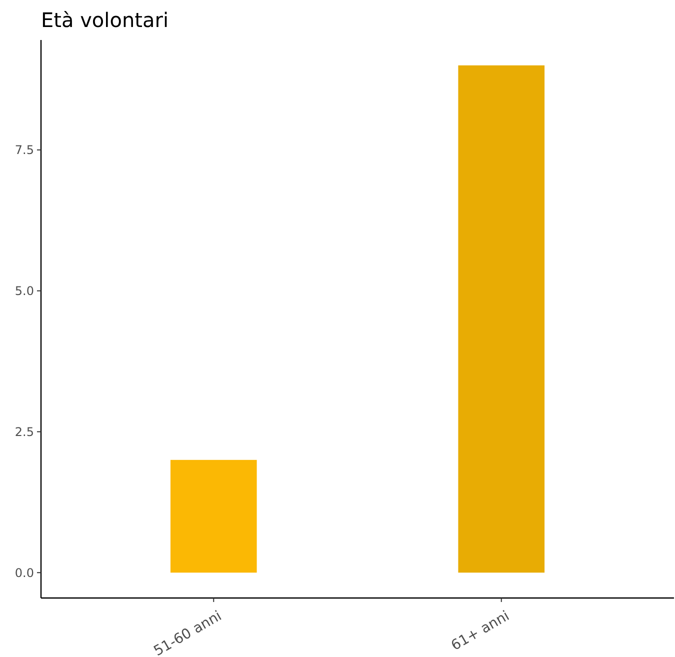 The width and height of the screenshot is (675, 657). What do you see at coordinates (105, 20) in the screenshot?
I see `chart-title: Età volontari` at bounding box center [105, 20].